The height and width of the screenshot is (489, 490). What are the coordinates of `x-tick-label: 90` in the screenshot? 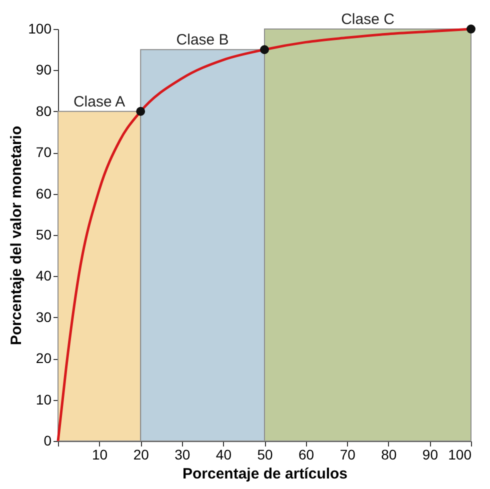 It's located at (430, 454).